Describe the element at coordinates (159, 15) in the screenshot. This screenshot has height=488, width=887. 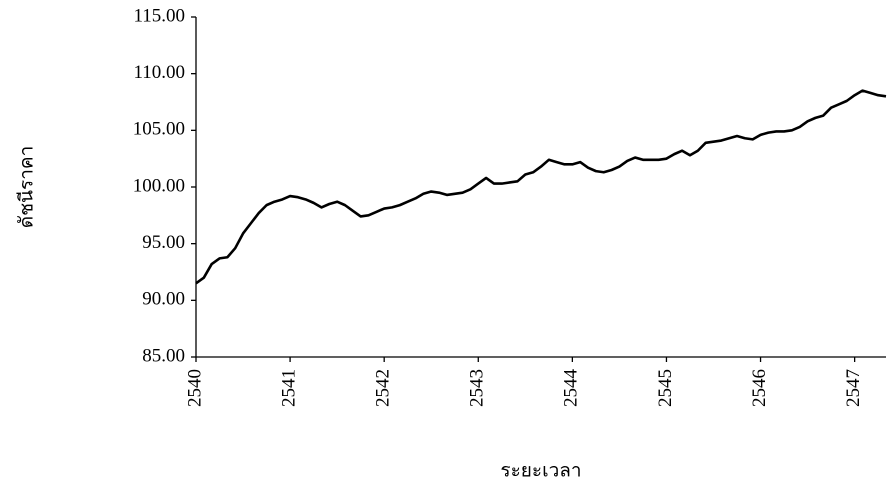
I see `y-tick-label: 115.00` at that location.